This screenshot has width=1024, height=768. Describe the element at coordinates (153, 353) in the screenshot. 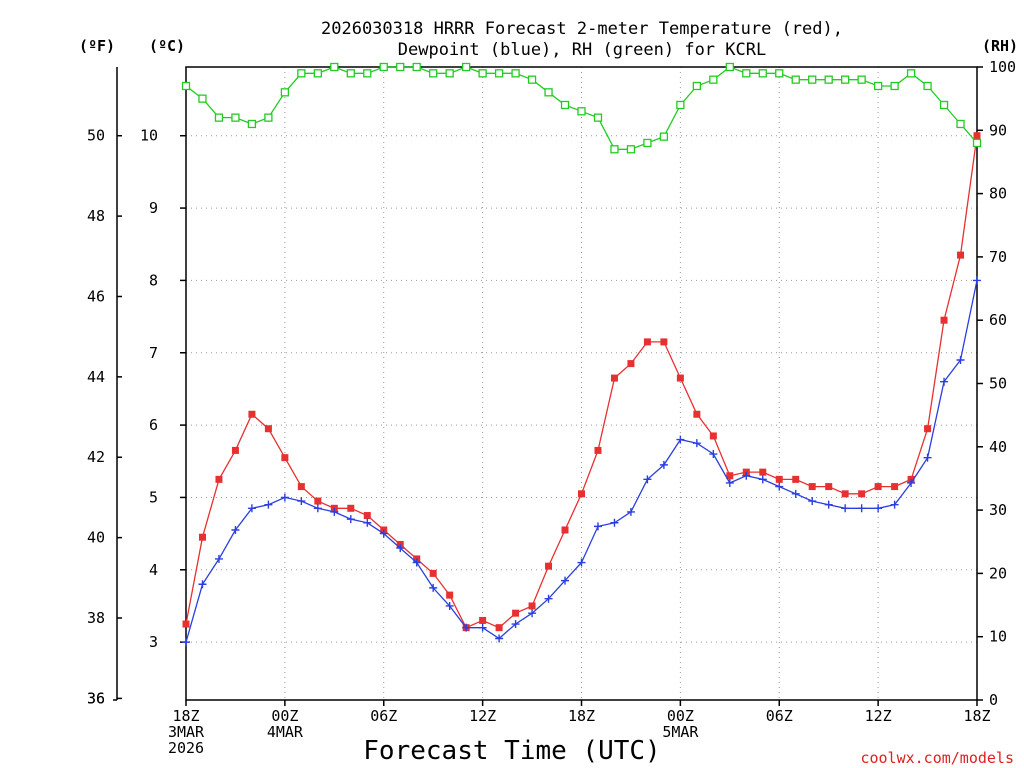

I see `celsius-tick-label: 7` at that location.